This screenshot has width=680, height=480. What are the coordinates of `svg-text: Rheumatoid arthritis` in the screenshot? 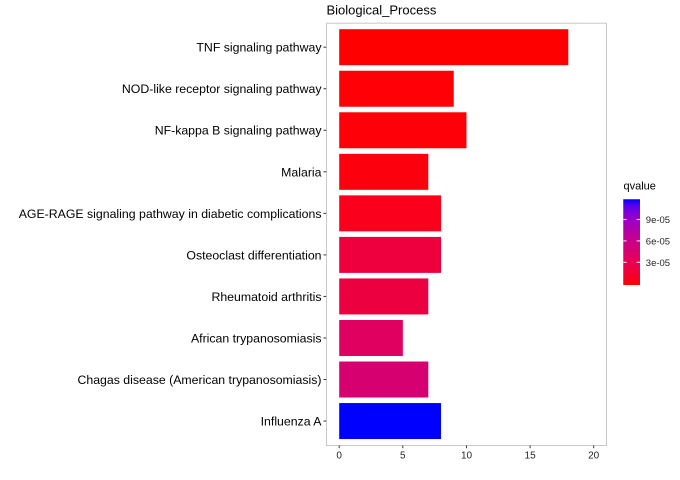 It's located at (266, 297).